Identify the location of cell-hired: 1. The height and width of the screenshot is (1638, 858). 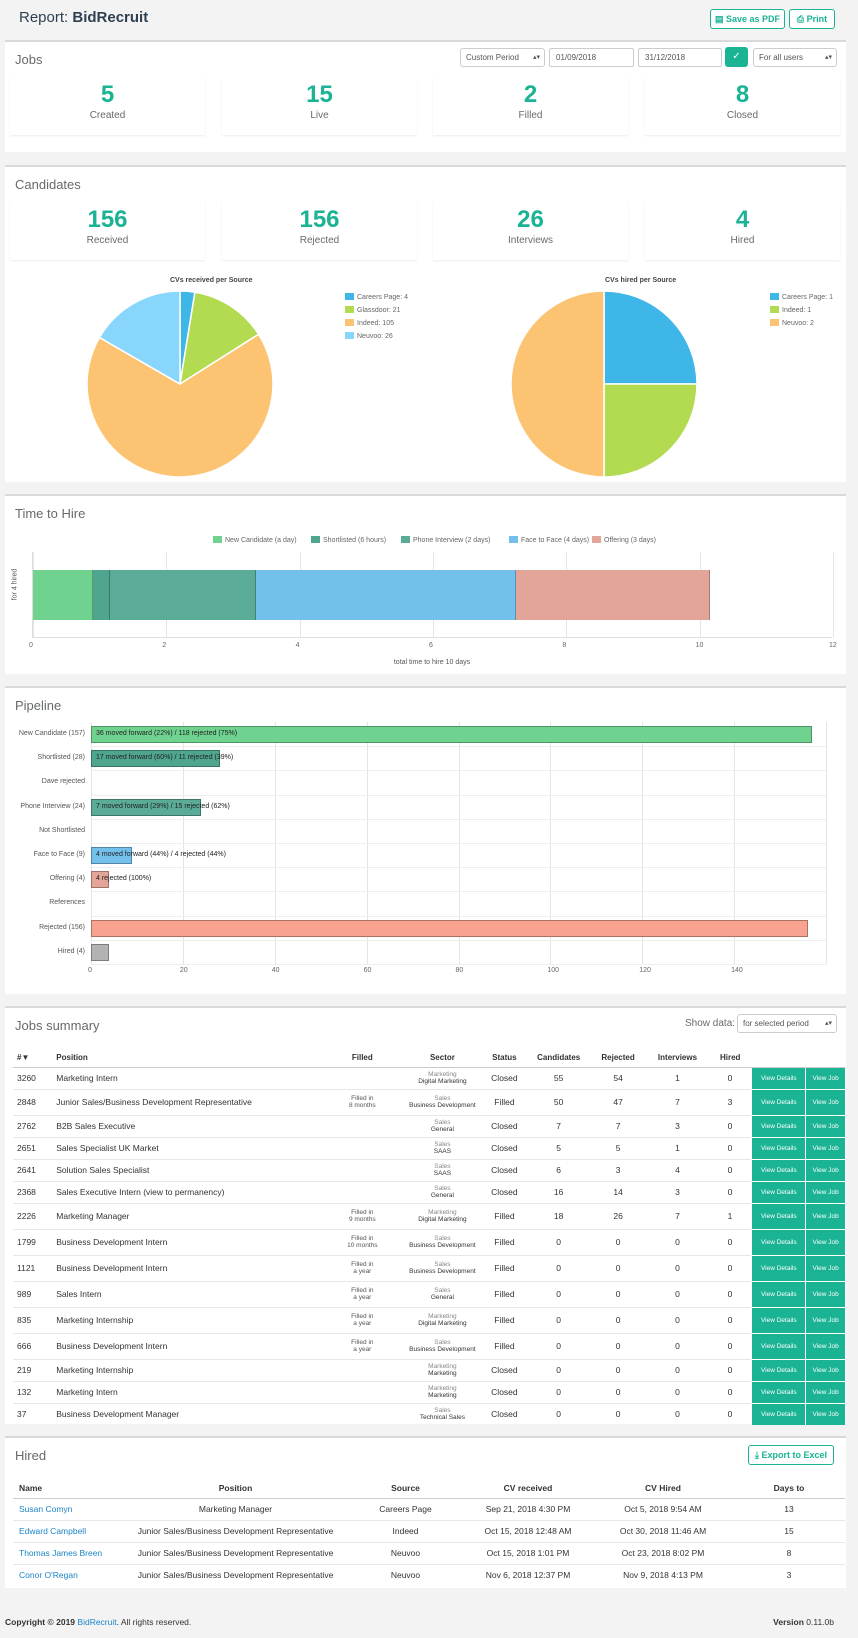
(730, 1215).